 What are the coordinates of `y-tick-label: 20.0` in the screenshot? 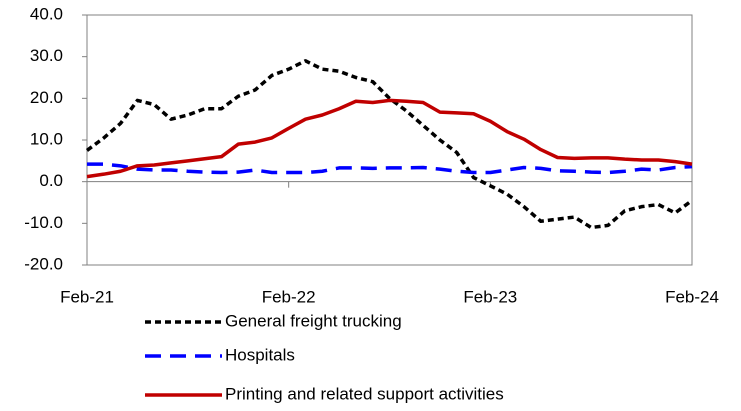 It's located at (46, 97).